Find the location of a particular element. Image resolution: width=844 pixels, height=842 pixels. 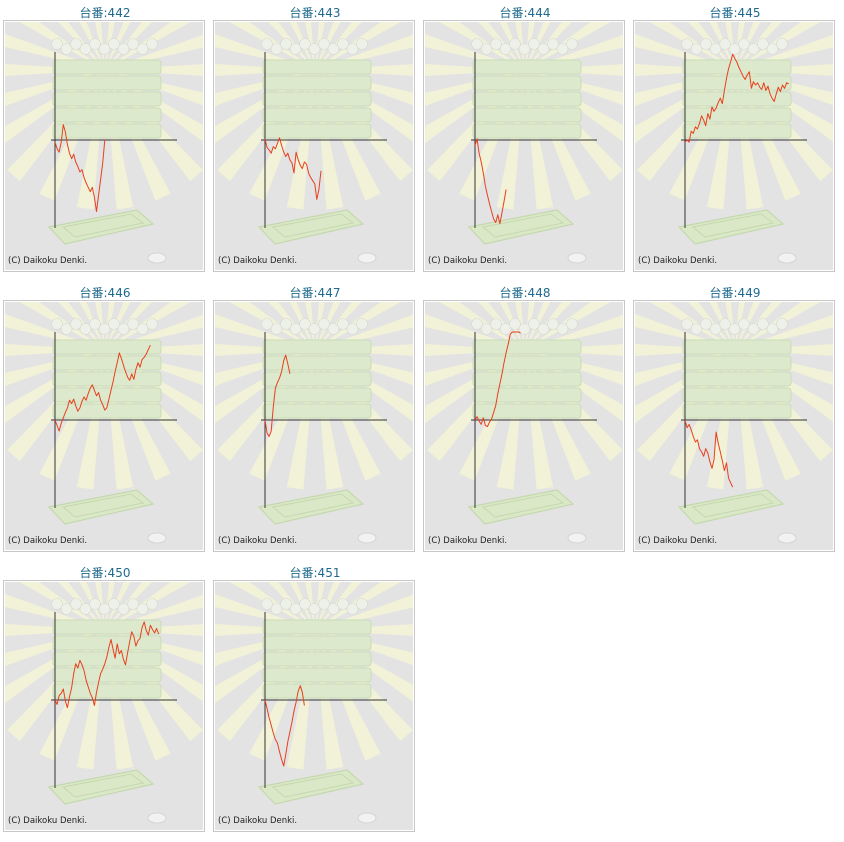

machine-number-link: 台番:444 is located at coordinates (525, 13).